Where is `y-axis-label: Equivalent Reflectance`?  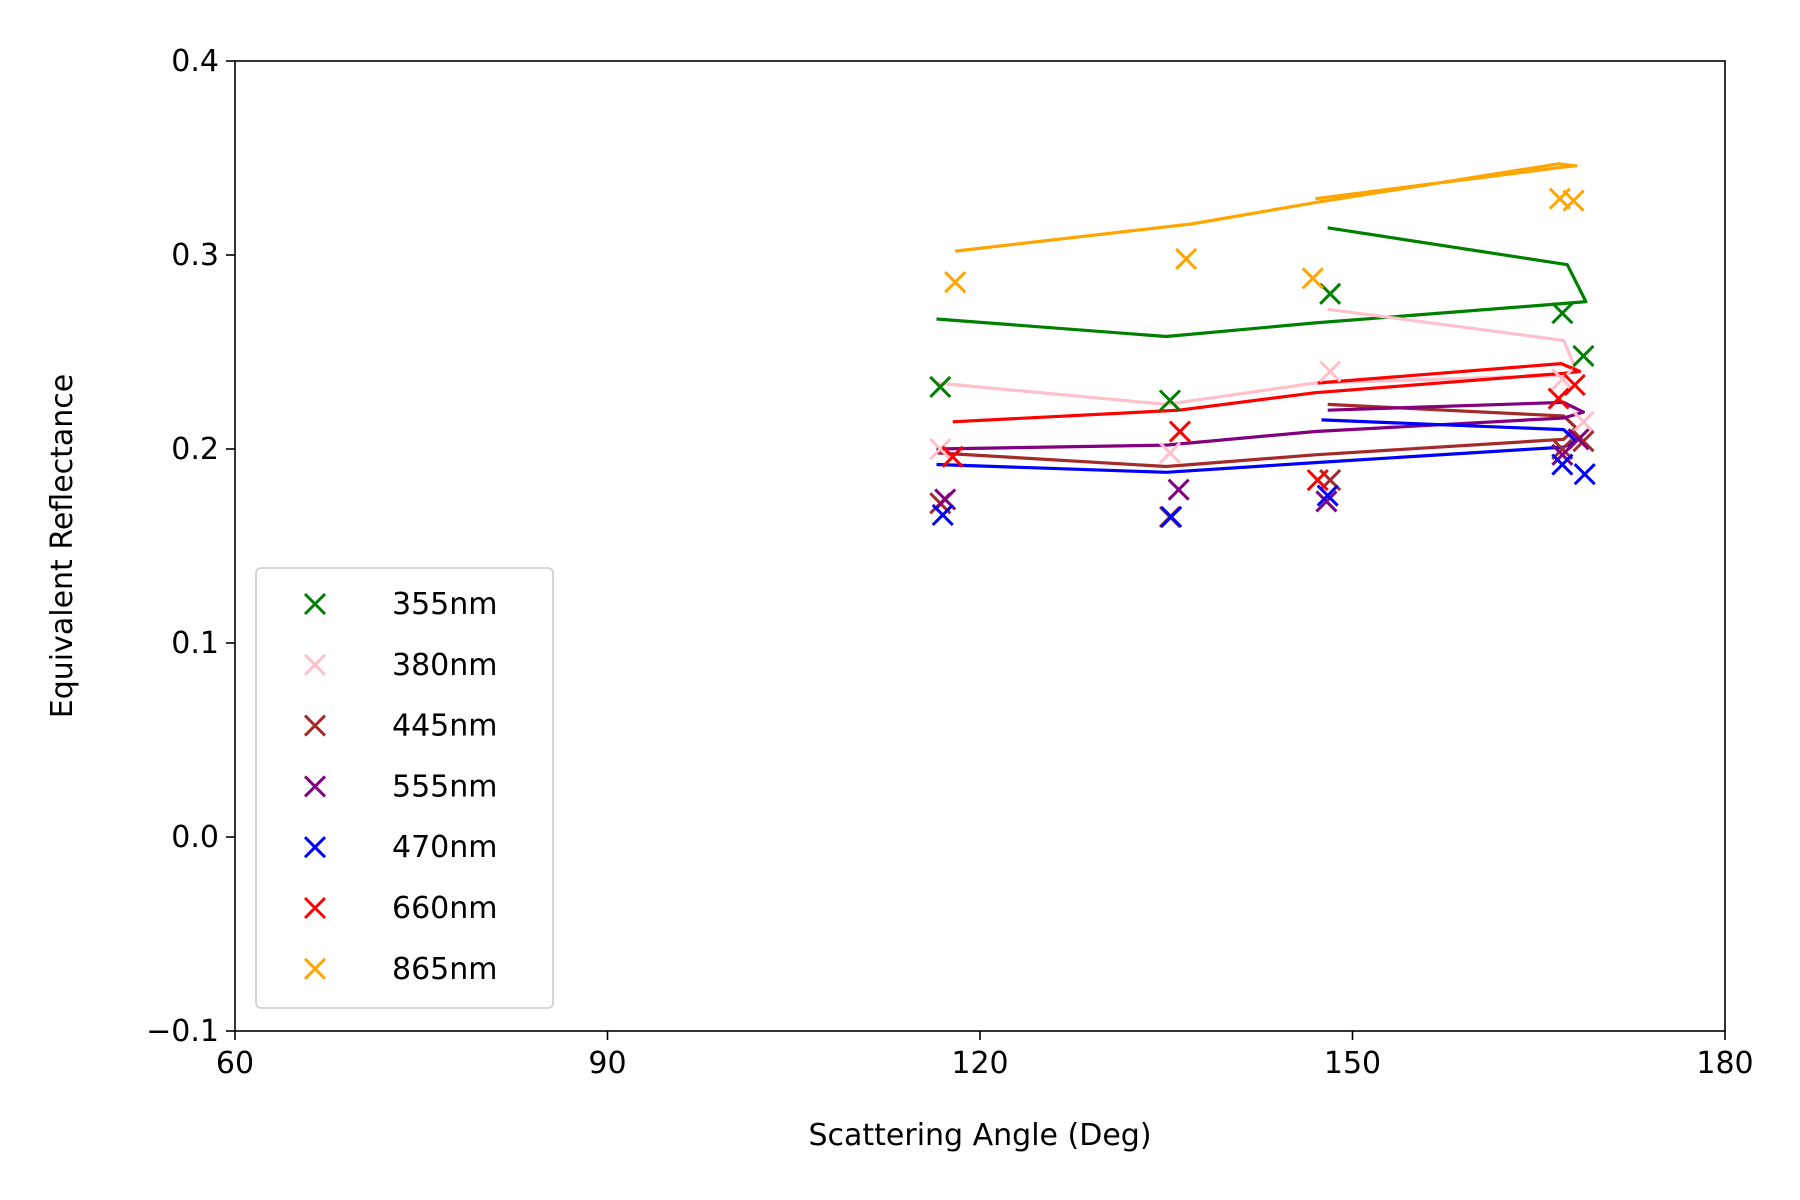
y-axis-label: Equivalent Reflectance is located at coordinates (62, 546).